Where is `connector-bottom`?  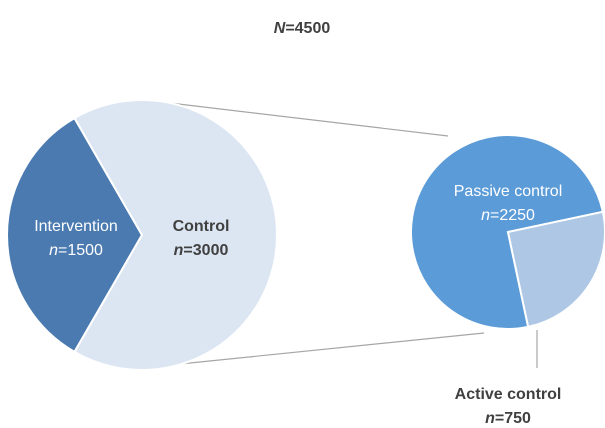
connector-bottom is located at coordinates (332, 348).